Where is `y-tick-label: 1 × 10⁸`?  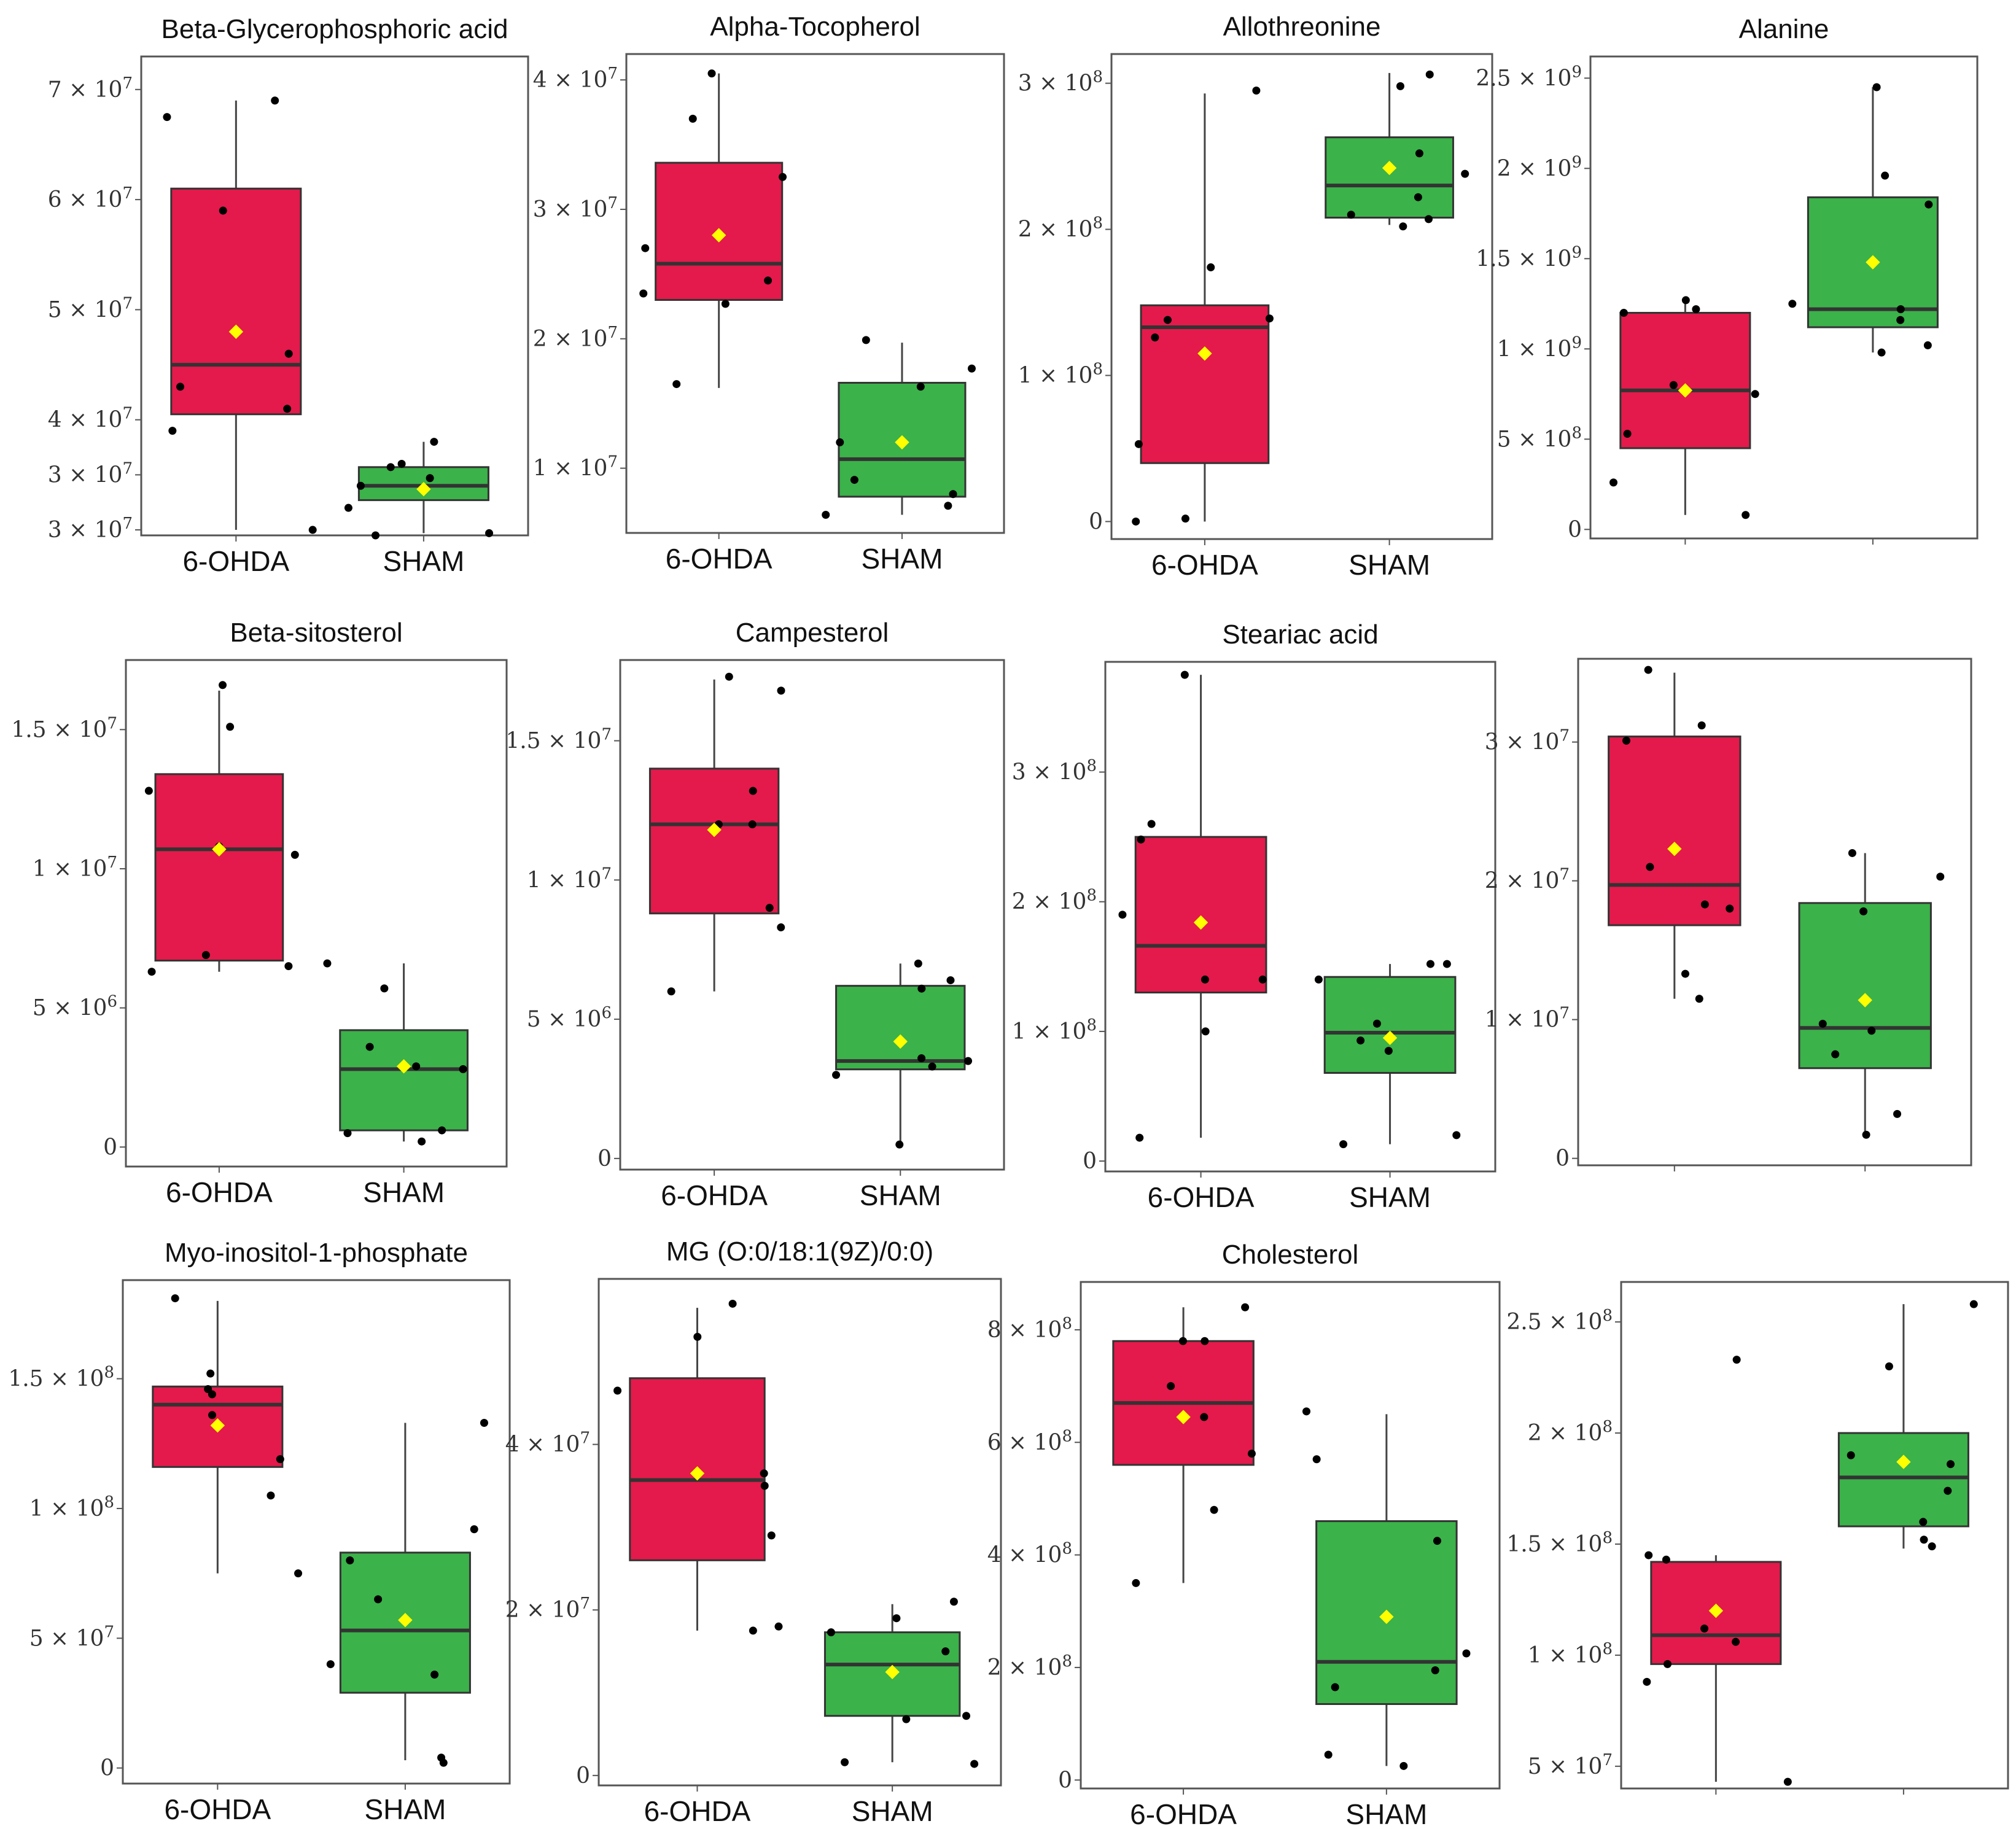 y-tick-label: 1 × 10⁸ is located at coordinates (1570, 1654).